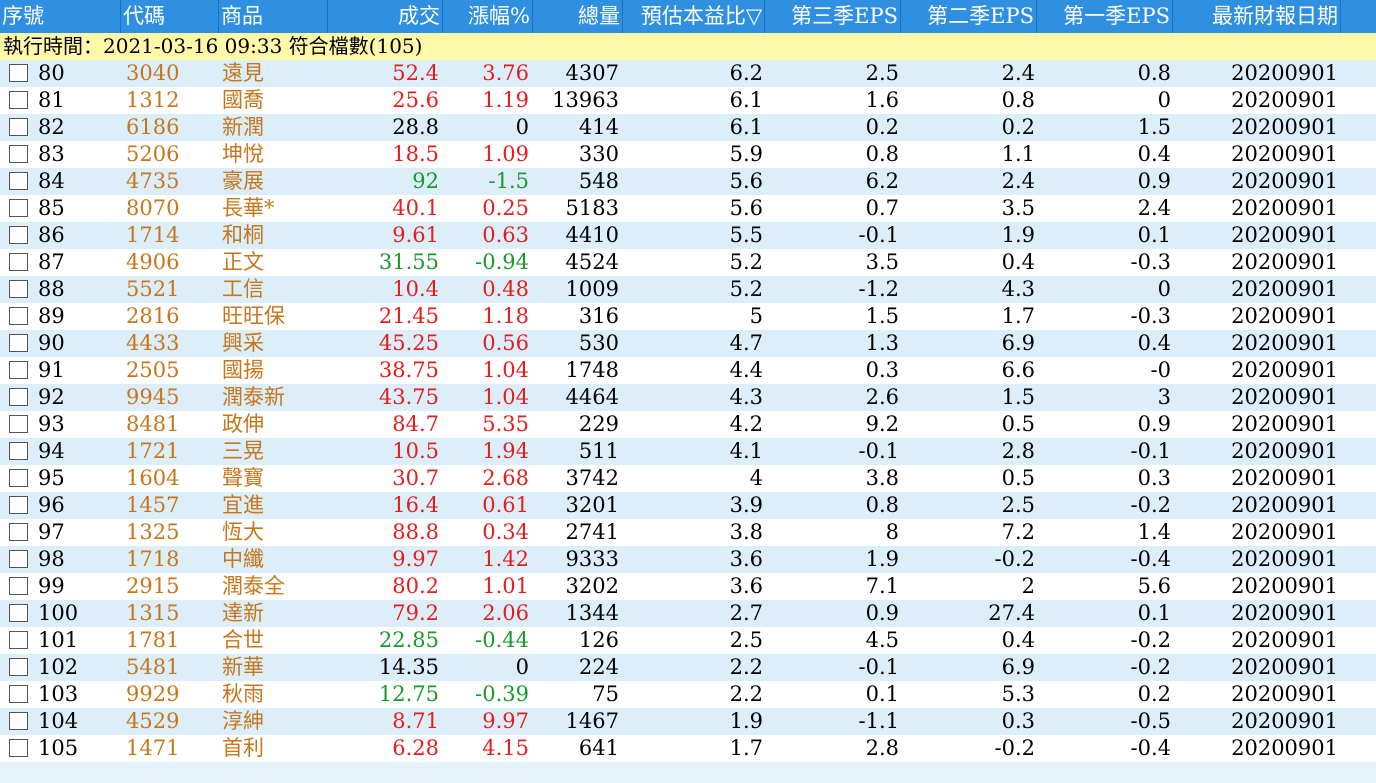  What do you see at coordinates (385, 16) in the screenshot?
I see `header-price: 成交` at bounding box center [385, 16].